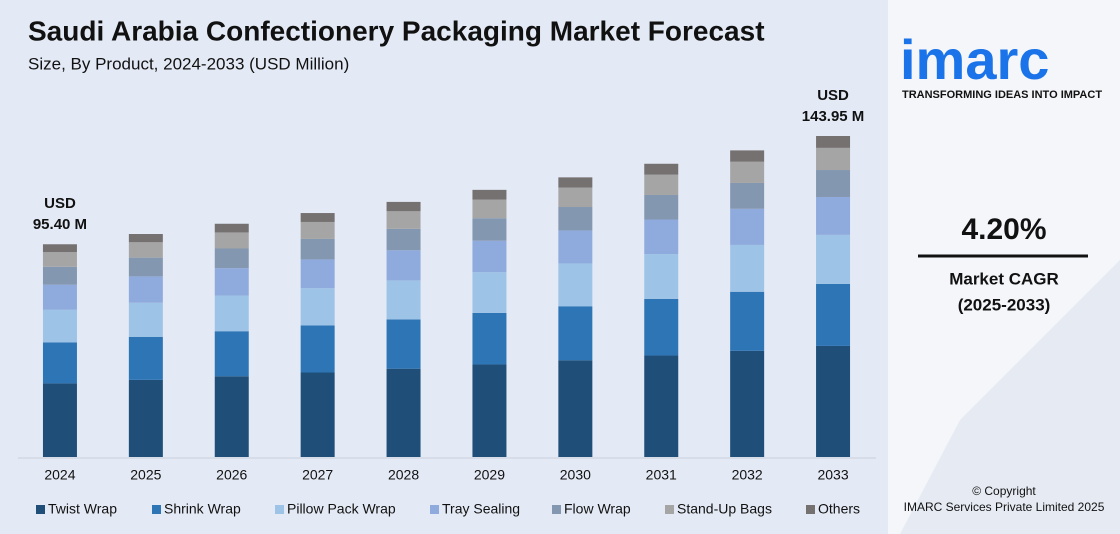 The image size is (1120, 534). I want to click on legend-label: Stand-Up Bags, so click(724, 509).